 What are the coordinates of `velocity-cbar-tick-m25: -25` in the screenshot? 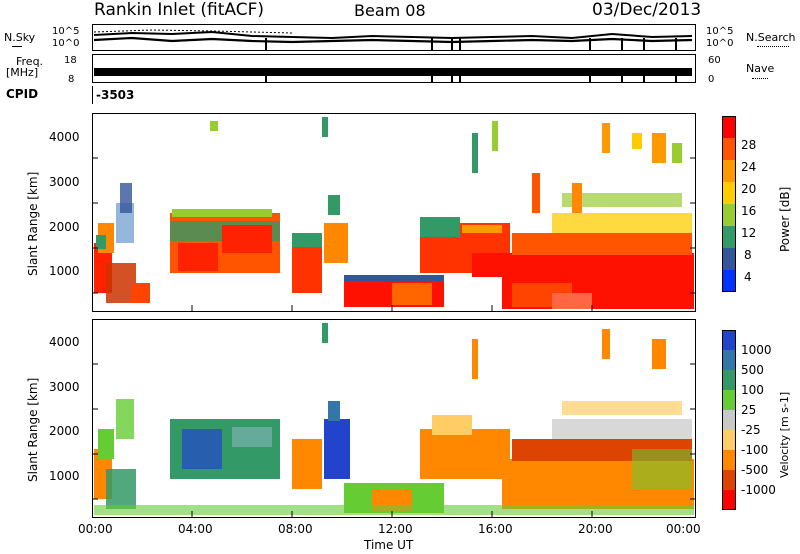 It's located at (751, 430).